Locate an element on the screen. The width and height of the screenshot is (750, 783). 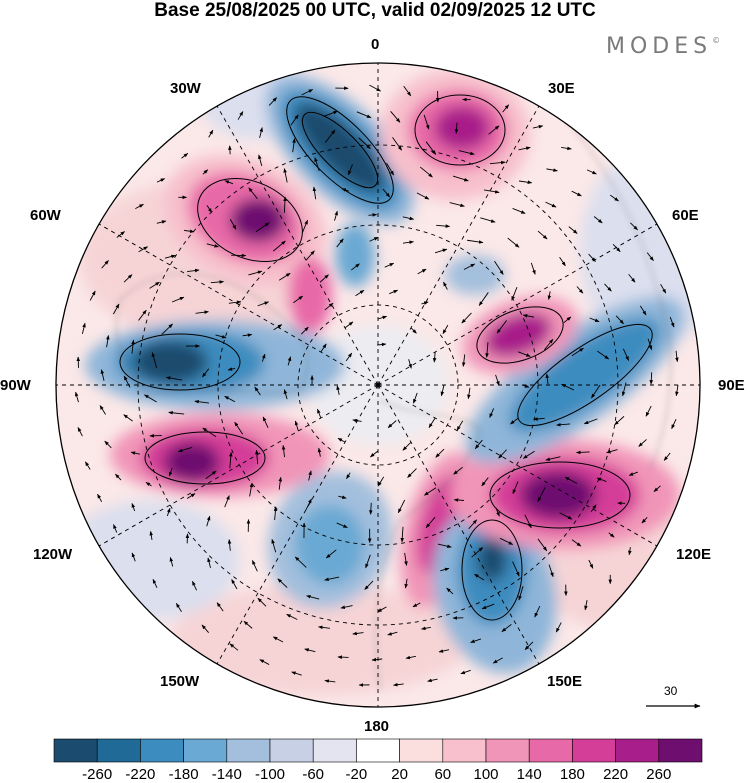
lon-label-60e: 60E is located at coordinates (685, 215).